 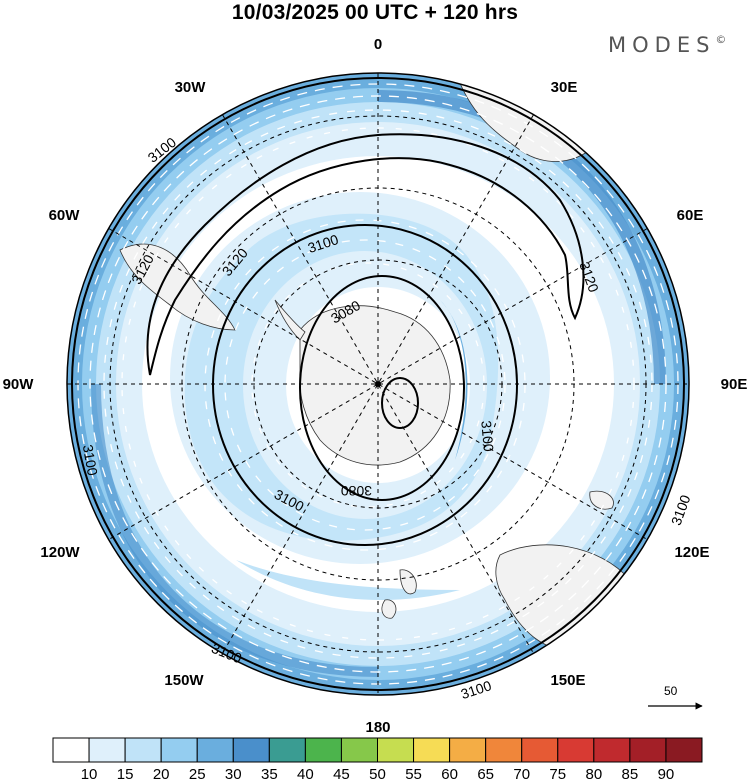 I want to click on colorbar-label: 10, so click(x=89, y=774).